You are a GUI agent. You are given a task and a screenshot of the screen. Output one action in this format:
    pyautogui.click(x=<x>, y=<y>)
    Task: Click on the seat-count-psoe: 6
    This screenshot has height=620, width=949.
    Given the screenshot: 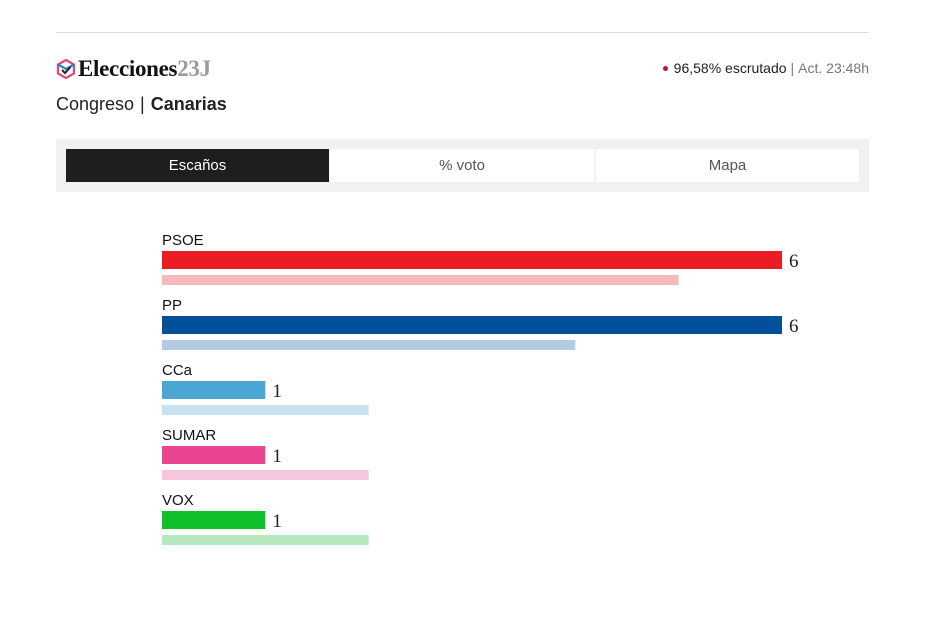 What is the action you would take?
    pyautogui.click(x=794, y=261)
    